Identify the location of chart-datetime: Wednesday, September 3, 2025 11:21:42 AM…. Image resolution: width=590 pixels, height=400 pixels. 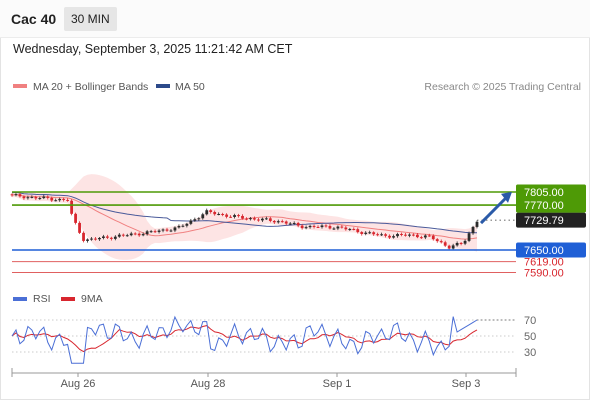
(153, 49).